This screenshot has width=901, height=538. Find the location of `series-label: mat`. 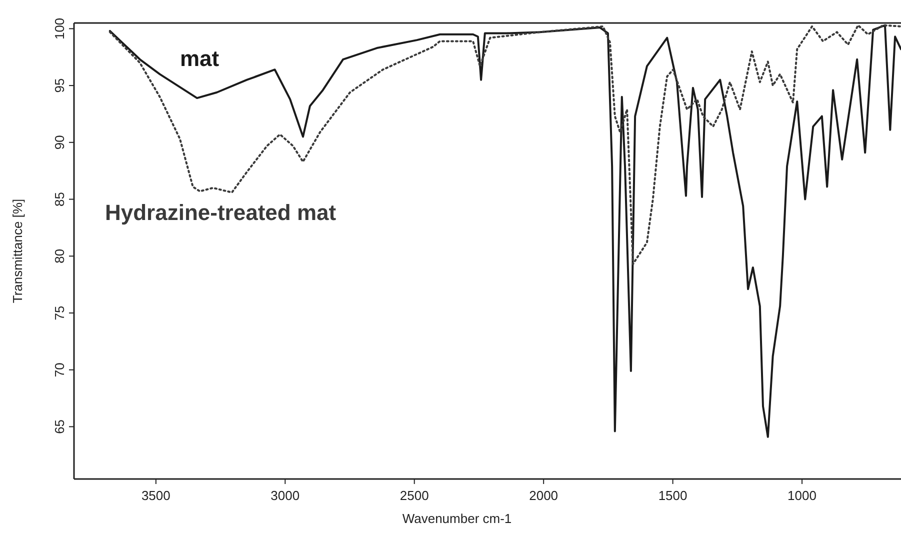

series-label: mat is located at coordinates (200, 58).